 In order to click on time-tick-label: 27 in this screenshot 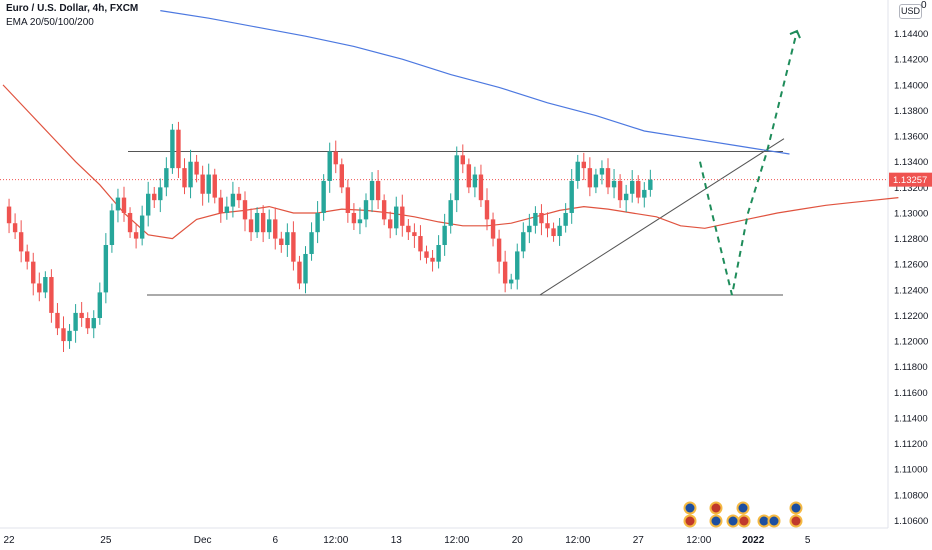, I will do `click(639, 540)`.